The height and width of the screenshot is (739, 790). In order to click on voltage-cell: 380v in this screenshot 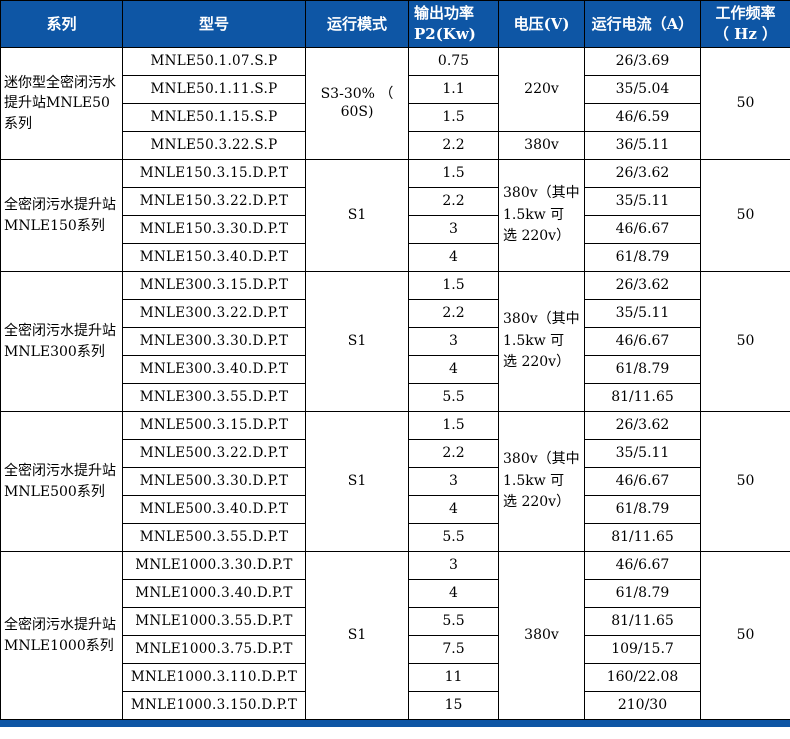, I will do `click(541, 145)`.